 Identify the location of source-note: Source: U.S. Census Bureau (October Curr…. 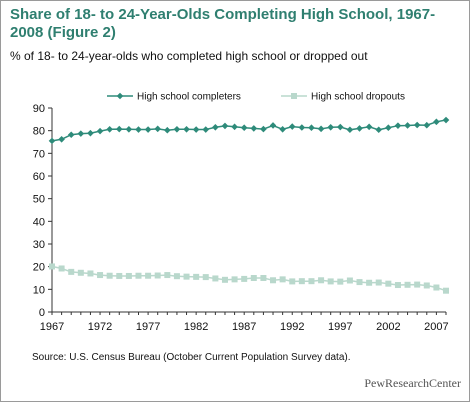
(191, 357).